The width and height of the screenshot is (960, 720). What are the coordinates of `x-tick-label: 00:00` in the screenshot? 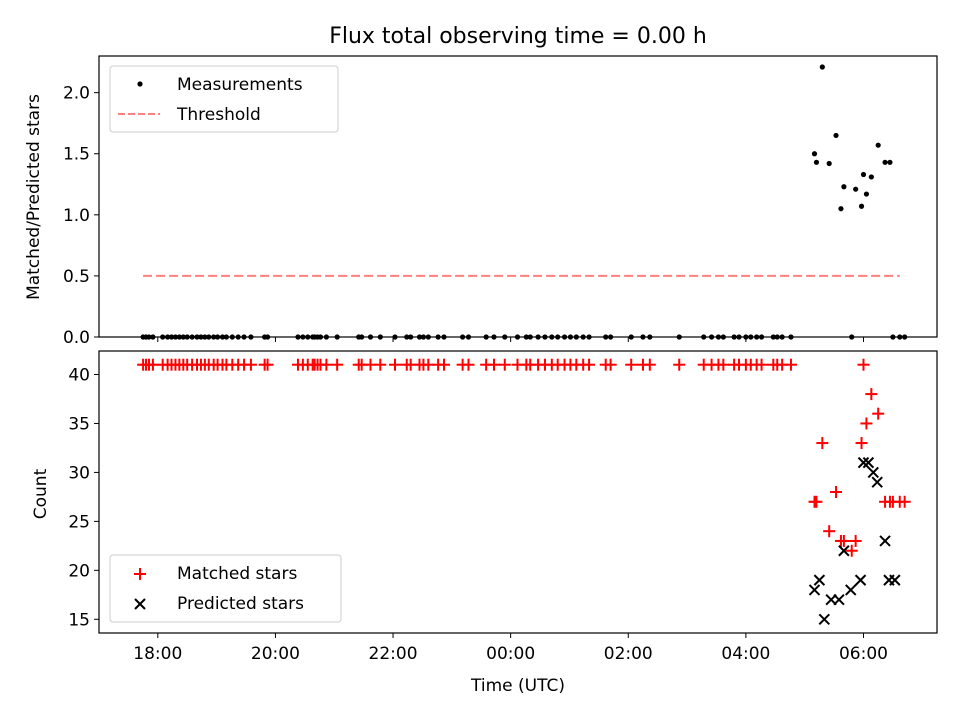 It's located at (510, 654).